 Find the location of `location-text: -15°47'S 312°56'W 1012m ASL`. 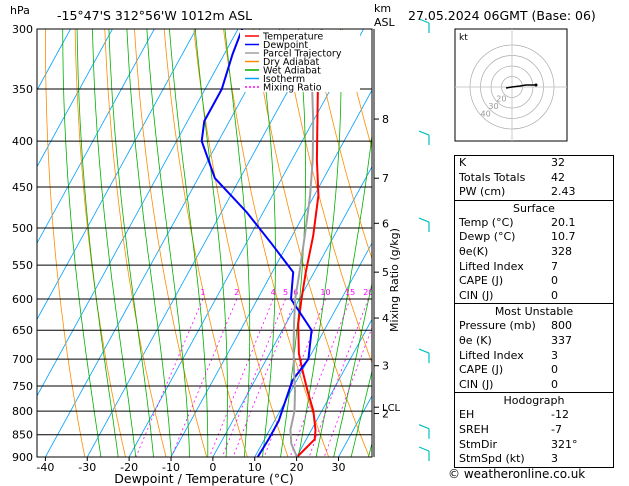

location-text: -15°47'S 312°56'W 1012m ASL is located at coordinates (154, 15).